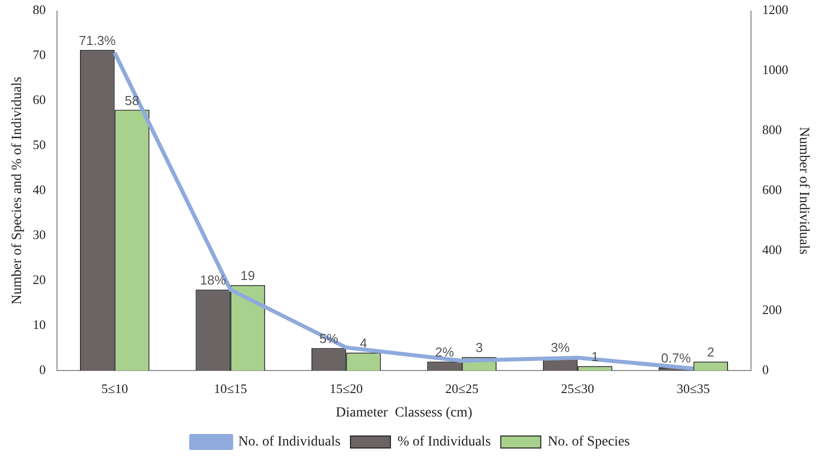 The width and height of the screenshot is (826, 459). Describe the element at coordinates (772, 190) in the screenshot. I see `y2-tick-label: 600` at that location.